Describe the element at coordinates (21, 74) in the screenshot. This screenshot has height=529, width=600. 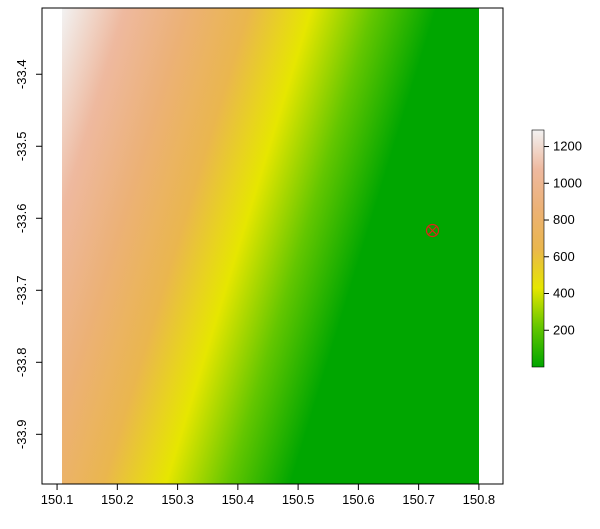
I see `y-tick-label: -33.4` at that location.